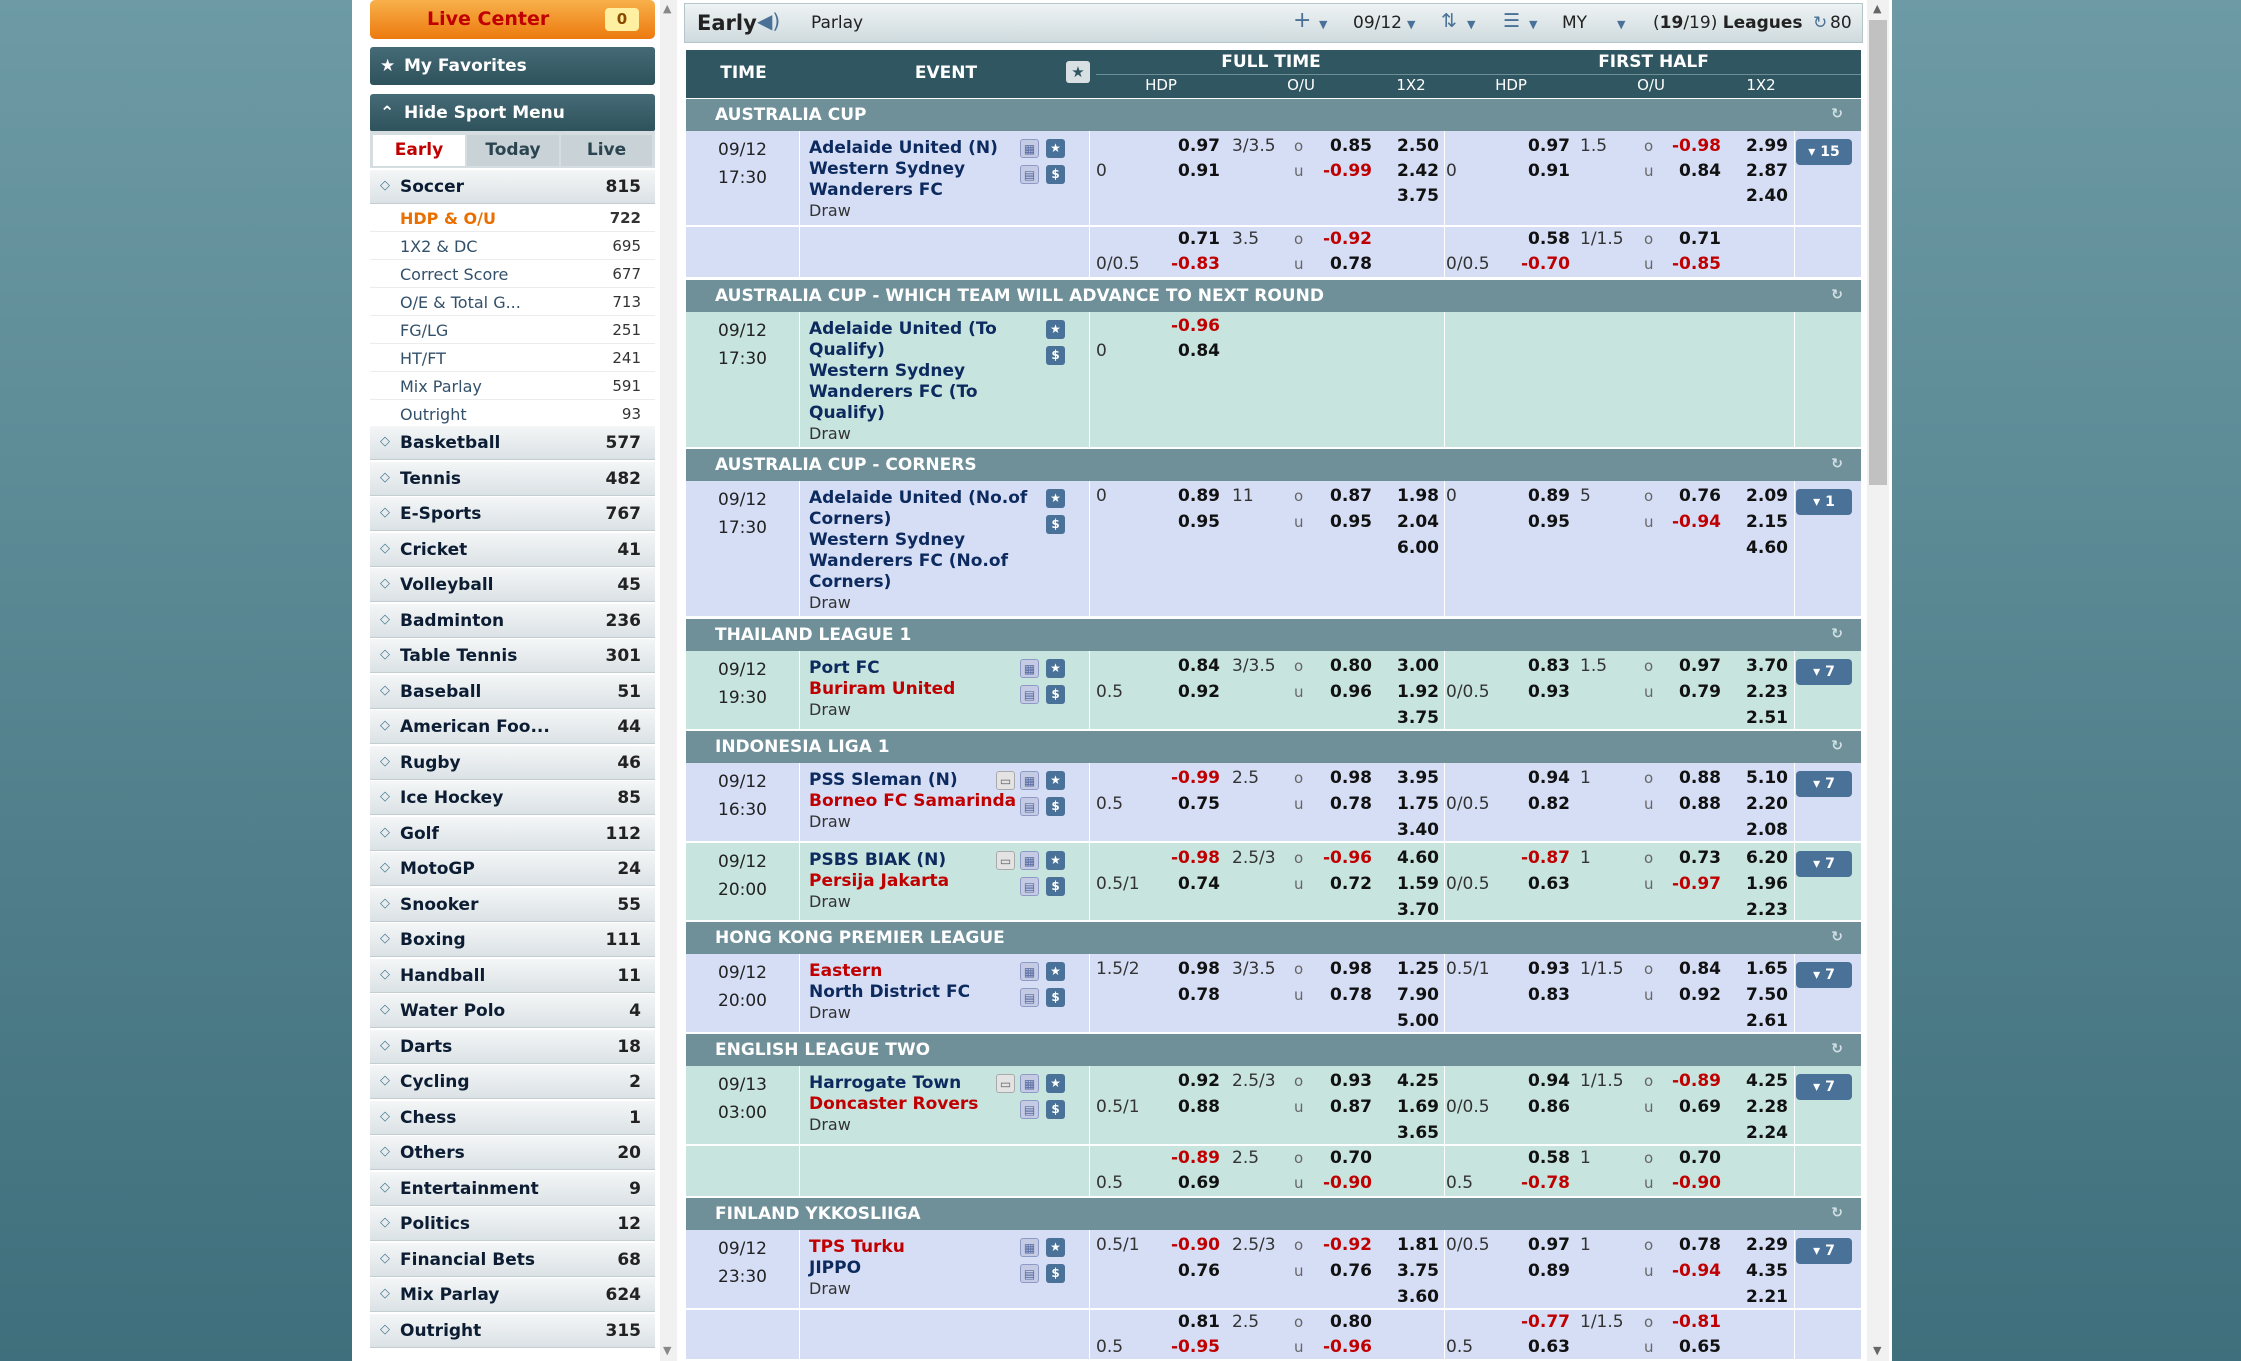  What do you see at coordinates (1549, 969) in the screenshot?
I see `h-hdp-odds-home: 0.93` at bounding box center [1549, 969].